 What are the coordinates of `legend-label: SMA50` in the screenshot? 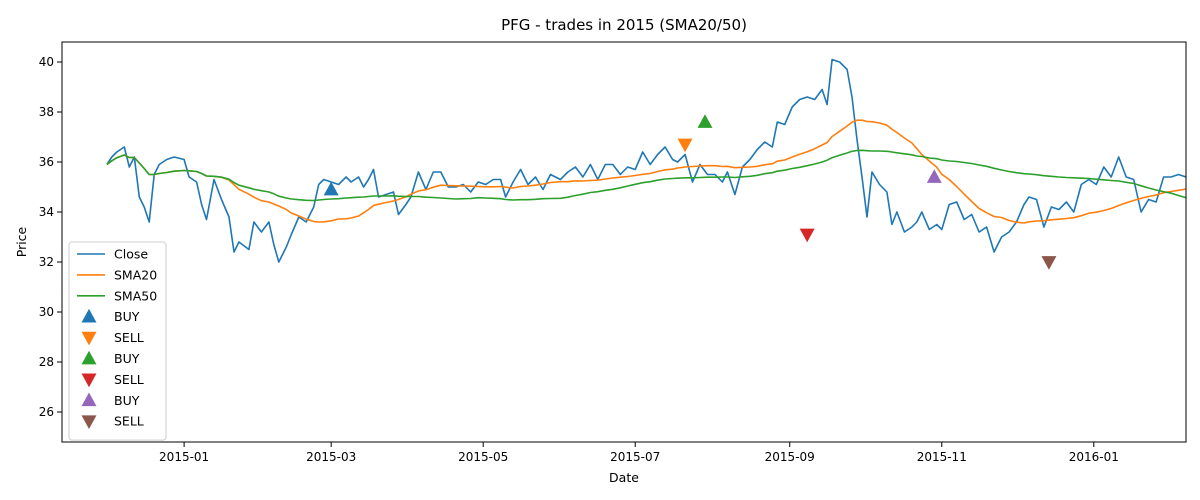 It's located at (135, 295).